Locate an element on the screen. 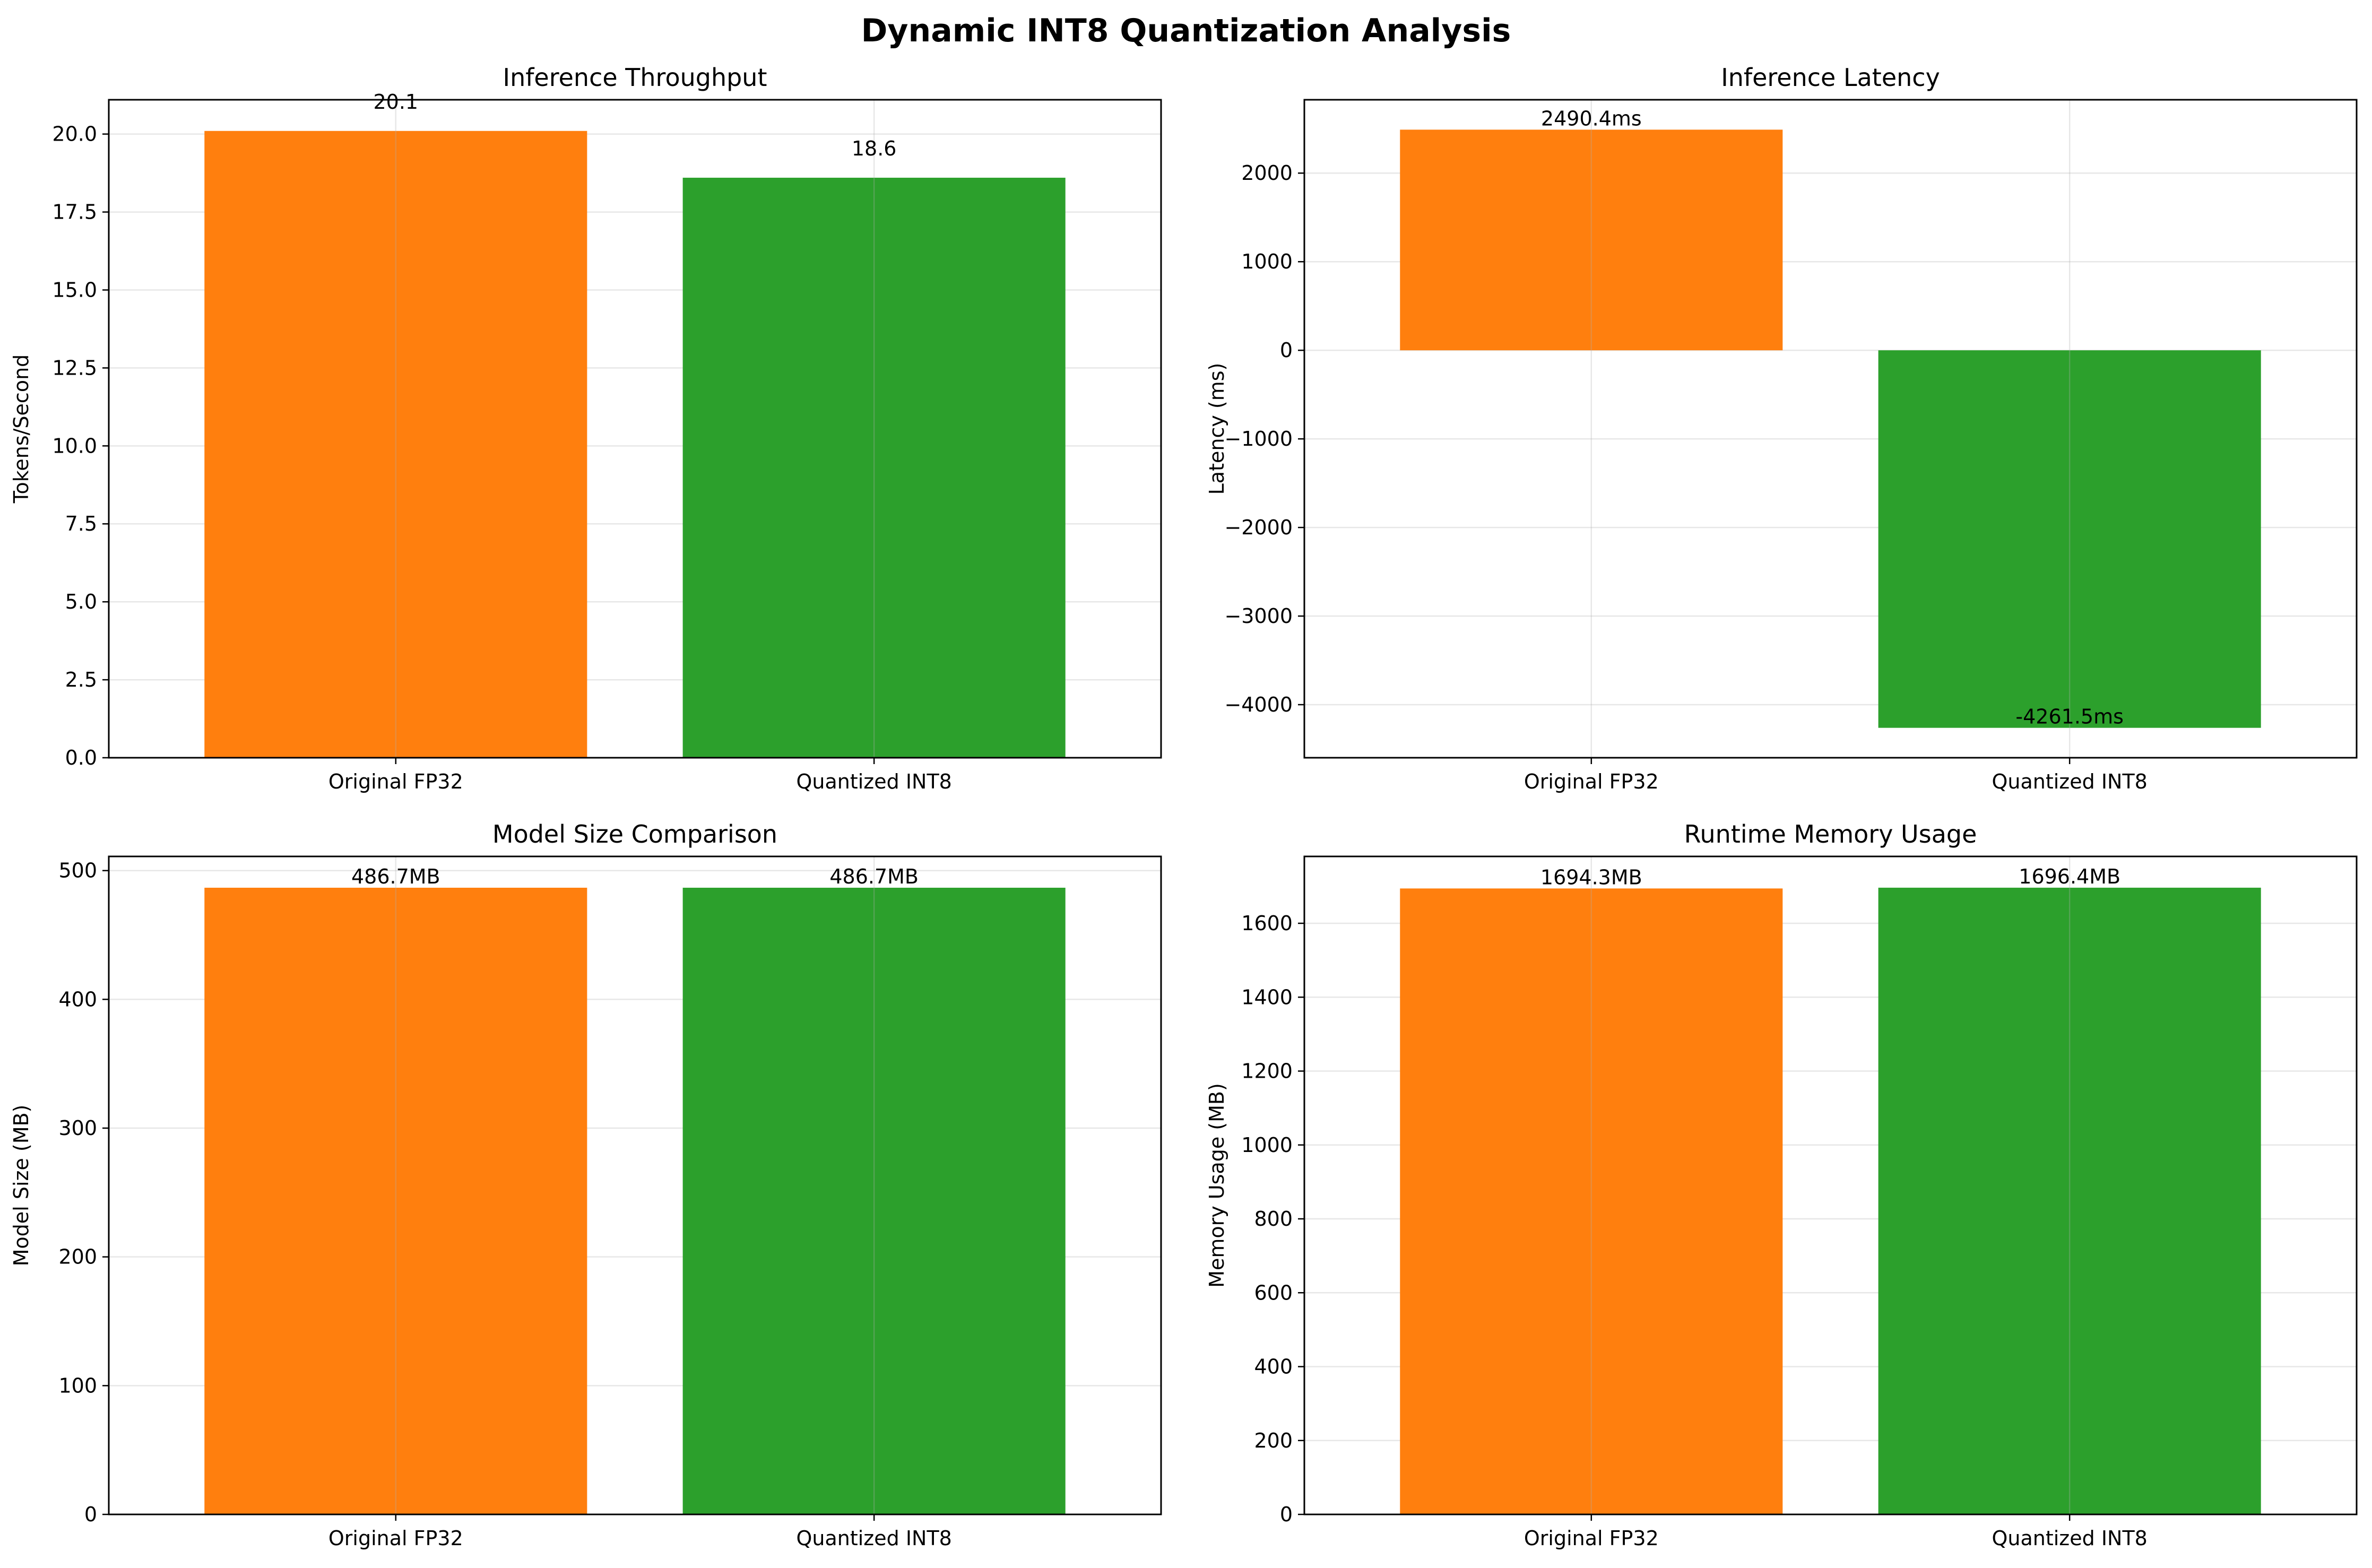  y-tick-label: 20.0 is located at coordinates (75, 134).